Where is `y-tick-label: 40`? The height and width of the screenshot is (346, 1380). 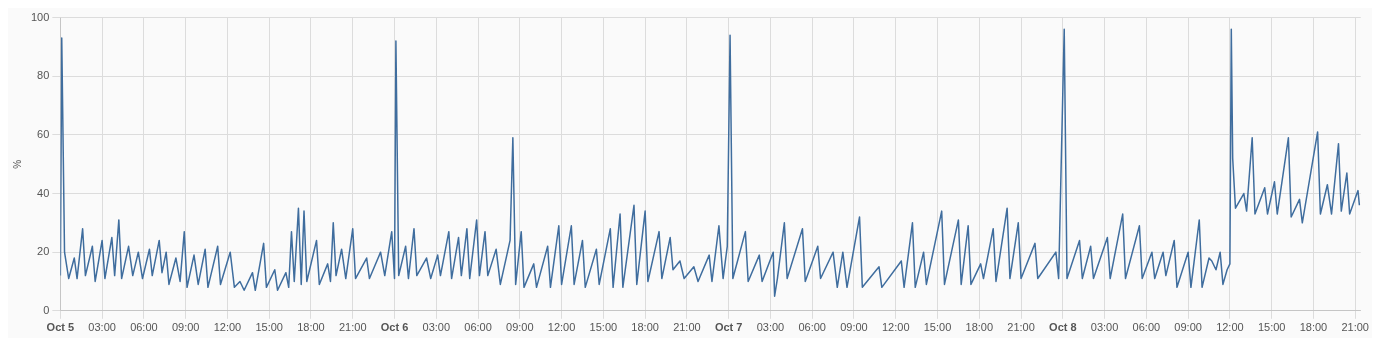
y-tick-label: 40 is located at coordinates (43, 192).